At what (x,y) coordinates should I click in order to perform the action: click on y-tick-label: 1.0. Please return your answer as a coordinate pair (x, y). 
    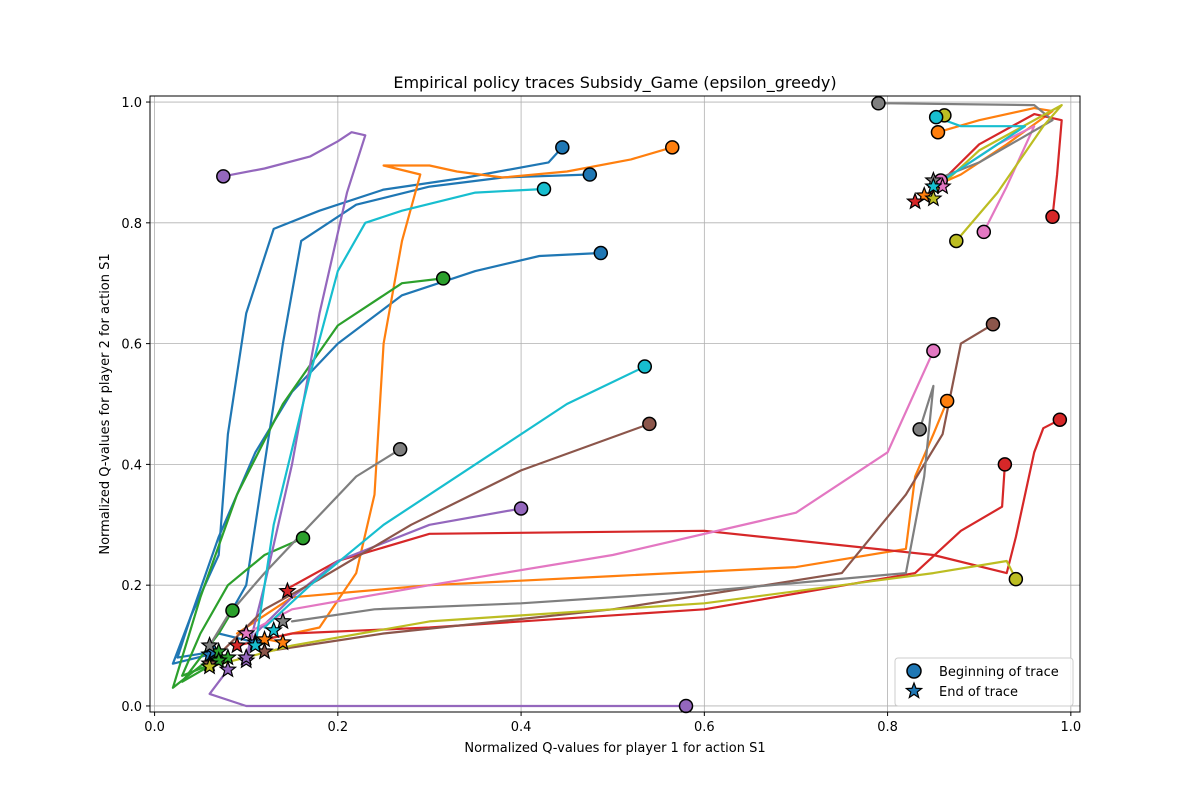
    Looking at the image, I should click on (131, 103).